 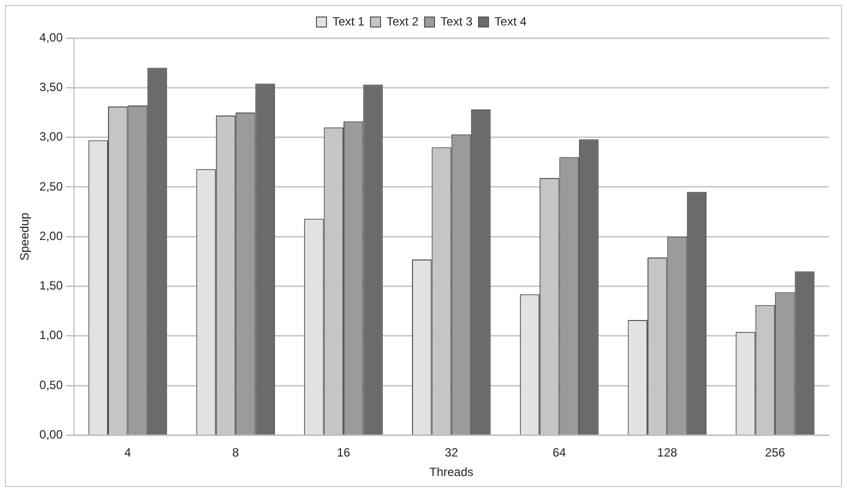 I want to click on y-tick-label: 2,50, so click(x=51, y=186).